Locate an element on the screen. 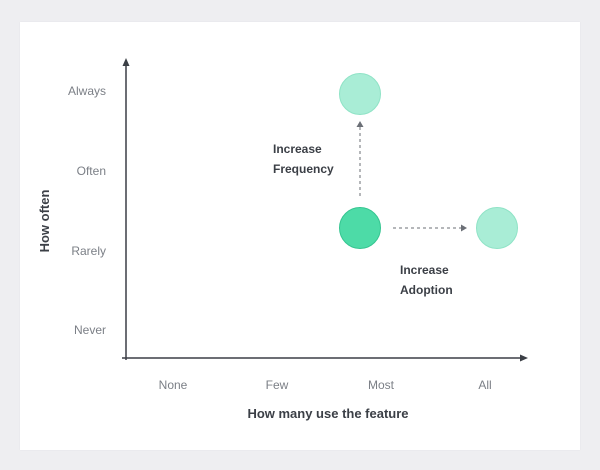 This screenshot has height=470, width=600. x-axis-title: How many use the feature is located at coordinates (327, 413).